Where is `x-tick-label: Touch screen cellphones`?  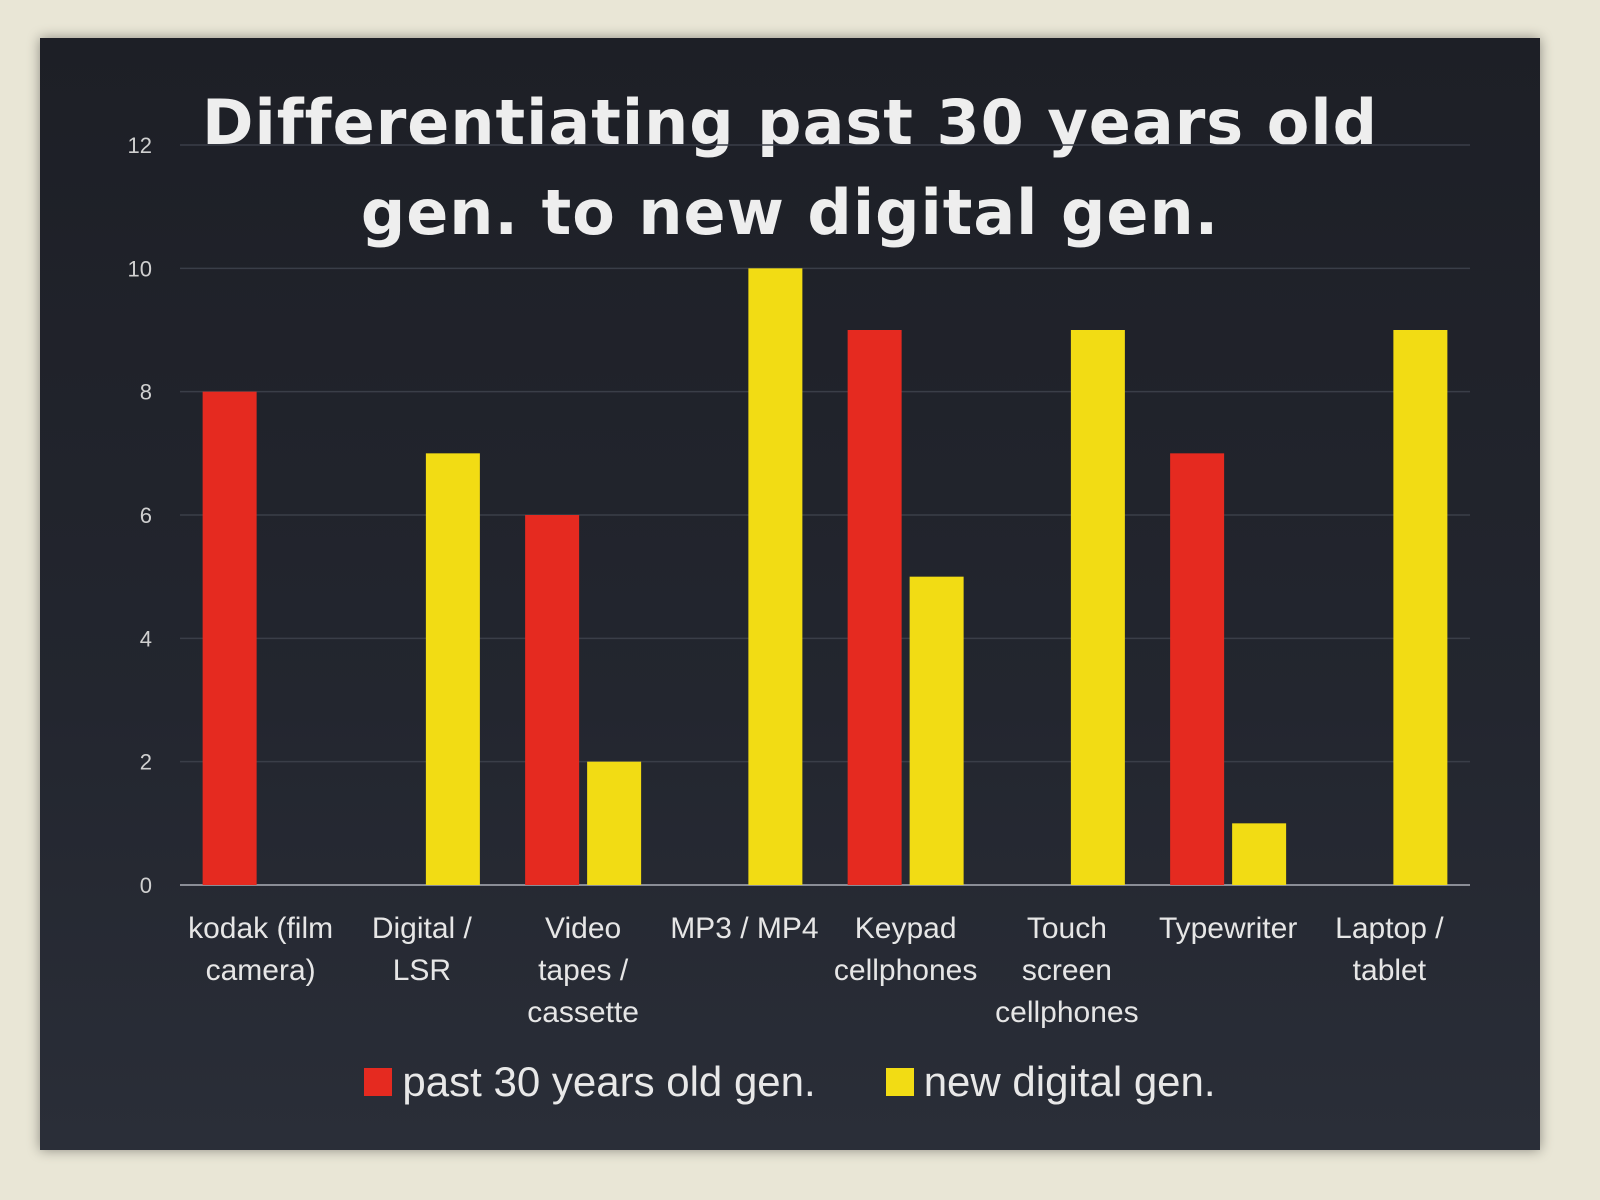 x-tick-label: Touch screen cellphones is located at coordinates (1066, 970).